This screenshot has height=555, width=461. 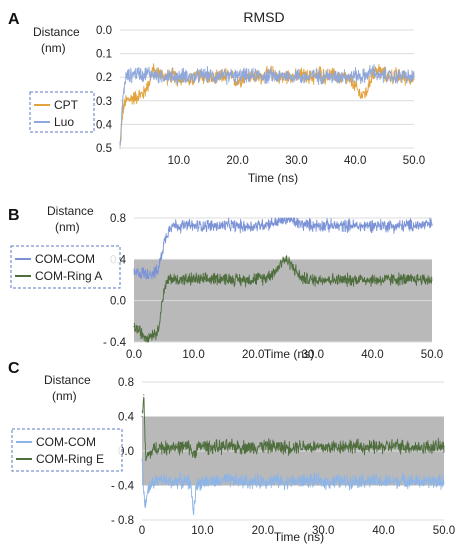 What do you see at coordinates (104, 78) in the screenshot?
I see `y-tick-label: 0.2` at bounding box center [104, 78].